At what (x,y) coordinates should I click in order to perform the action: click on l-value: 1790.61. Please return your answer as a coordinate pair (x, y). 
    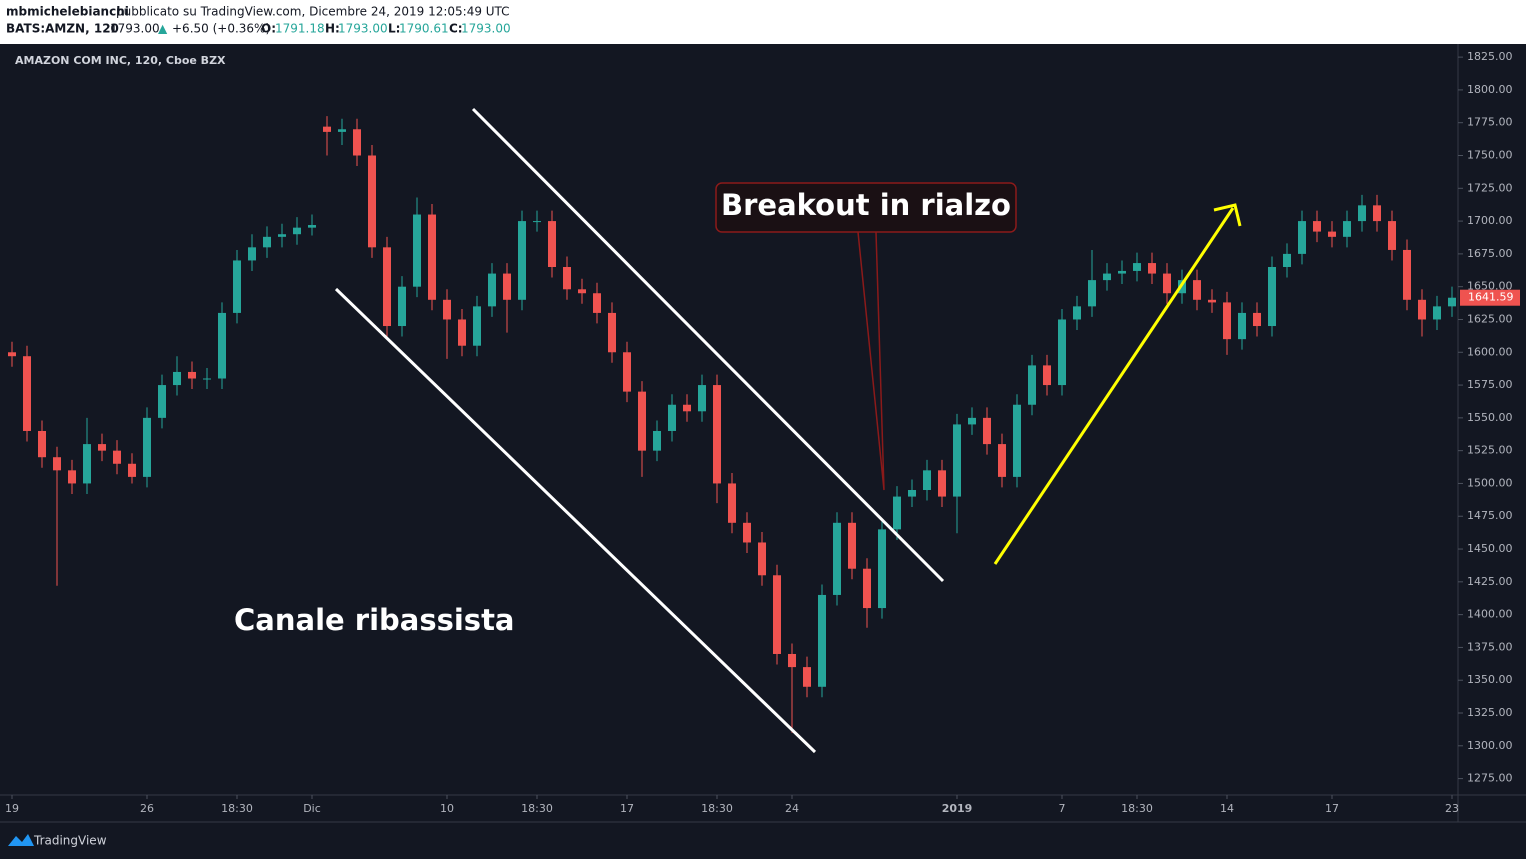
    Looking at the image, I should click on (424, 29).